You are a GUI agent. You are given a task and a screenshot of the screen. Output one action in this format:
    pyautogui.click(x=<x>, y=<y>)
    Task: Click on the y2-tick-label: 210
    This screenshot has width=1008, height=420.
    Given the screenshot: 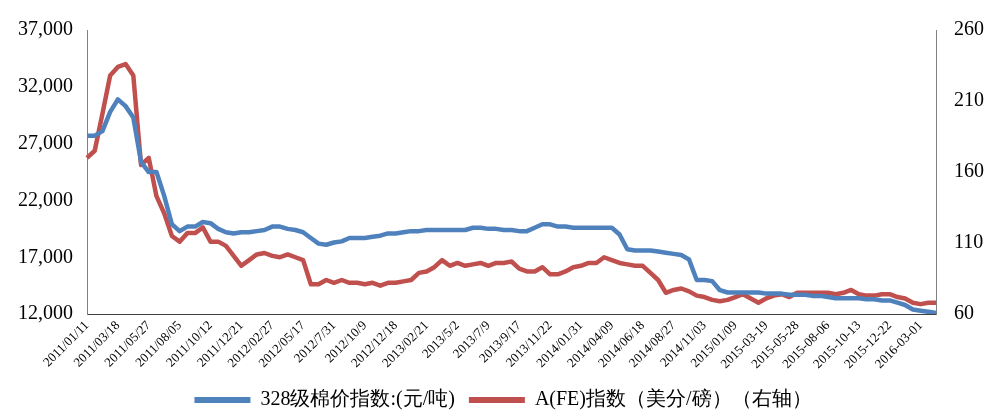 What is the action you would take?
    pyautogui.click(x=969, y=99)
    